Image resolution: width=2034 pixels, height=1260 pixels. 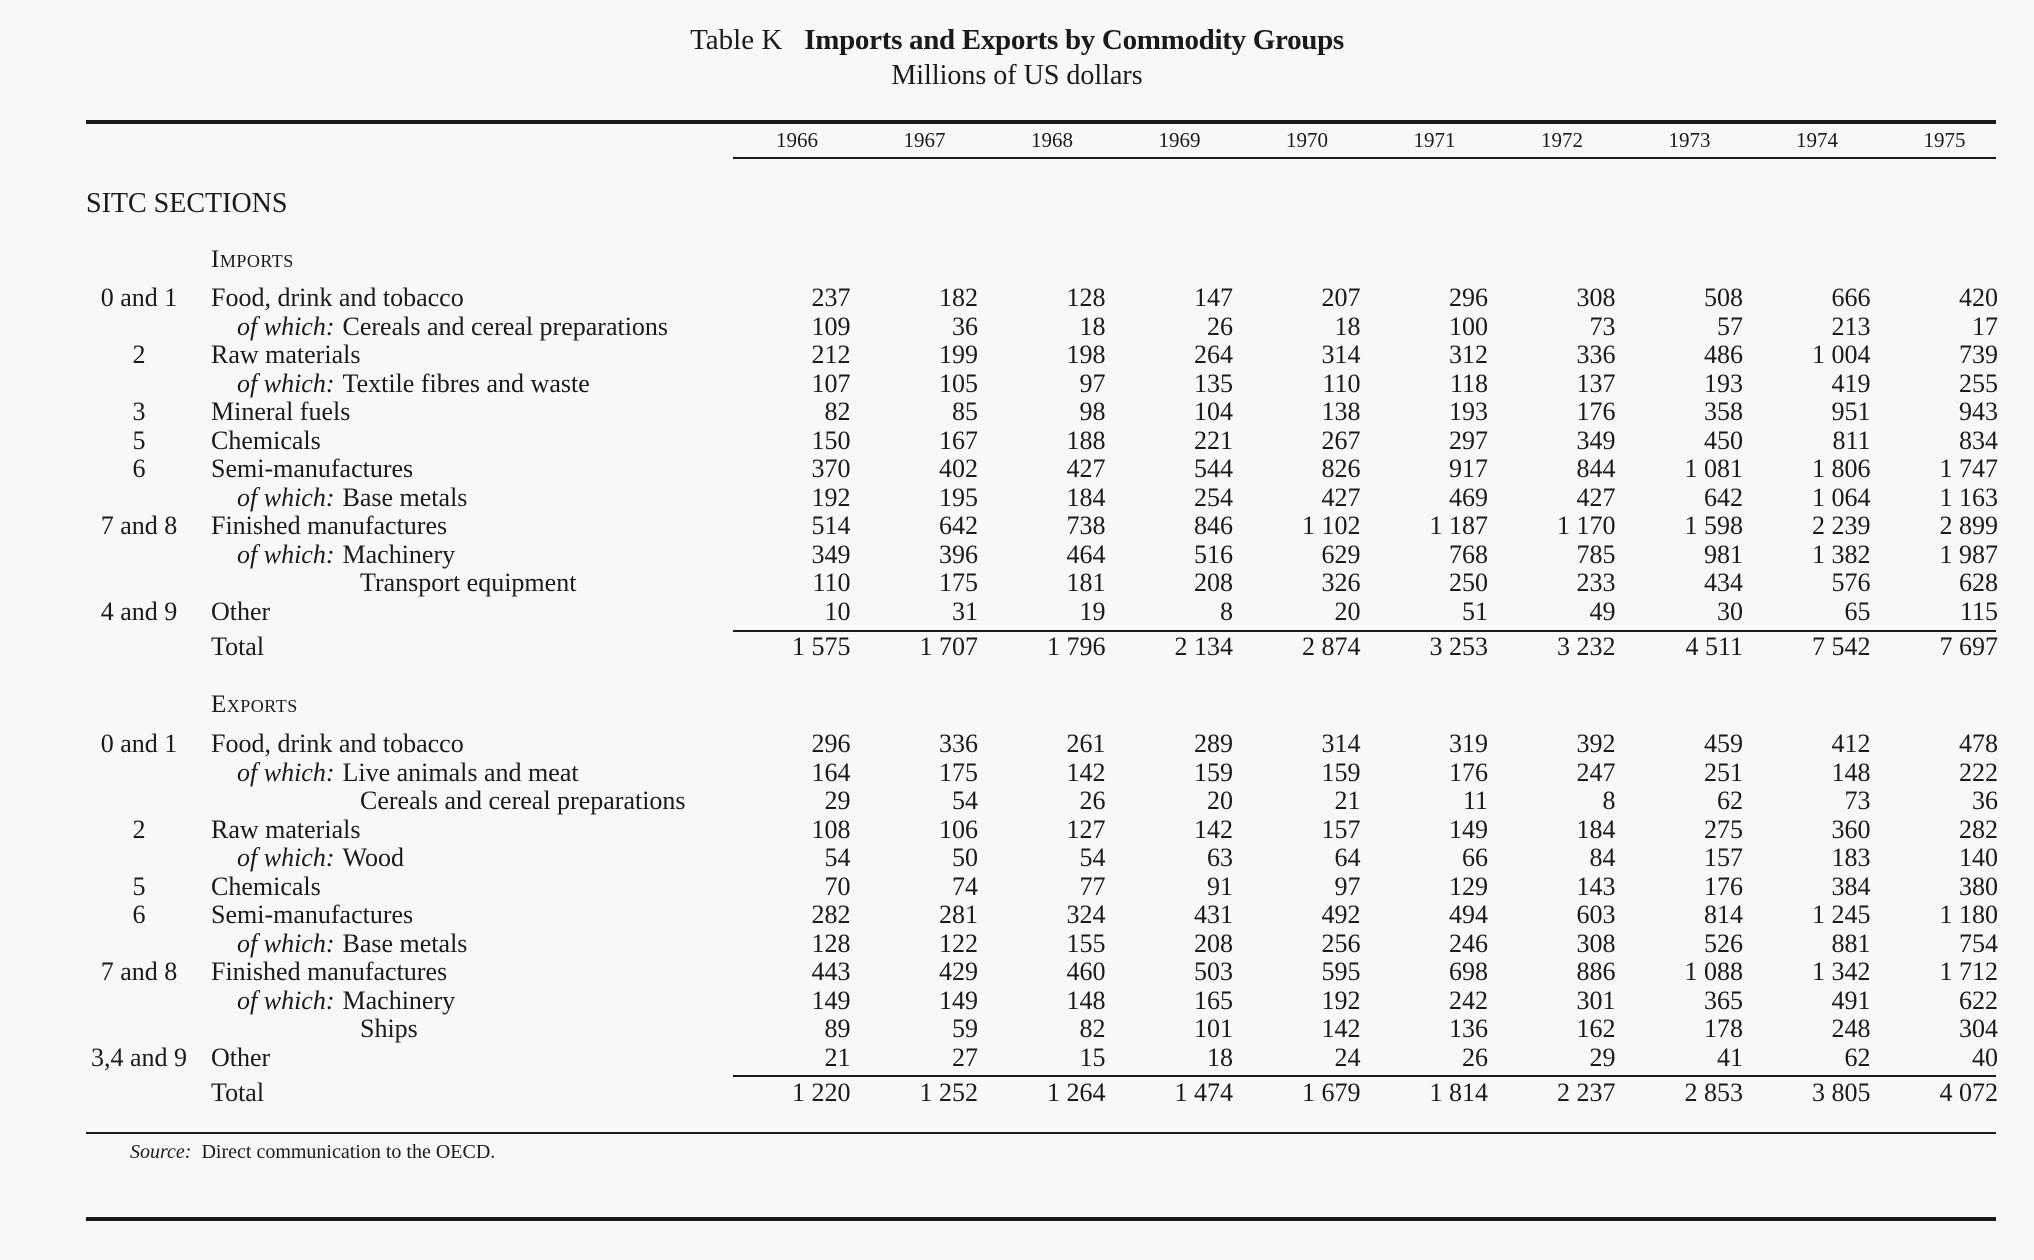 I want to click on table-cell: 1 180, so click(x=1969, y=914).